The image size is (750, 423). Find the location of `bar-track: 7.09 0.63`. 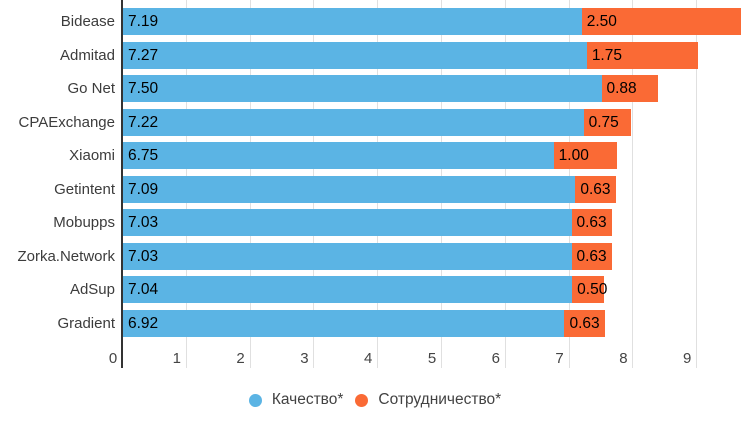

bar-track: 7.09 0.63 is located at coordinates (436, 189).